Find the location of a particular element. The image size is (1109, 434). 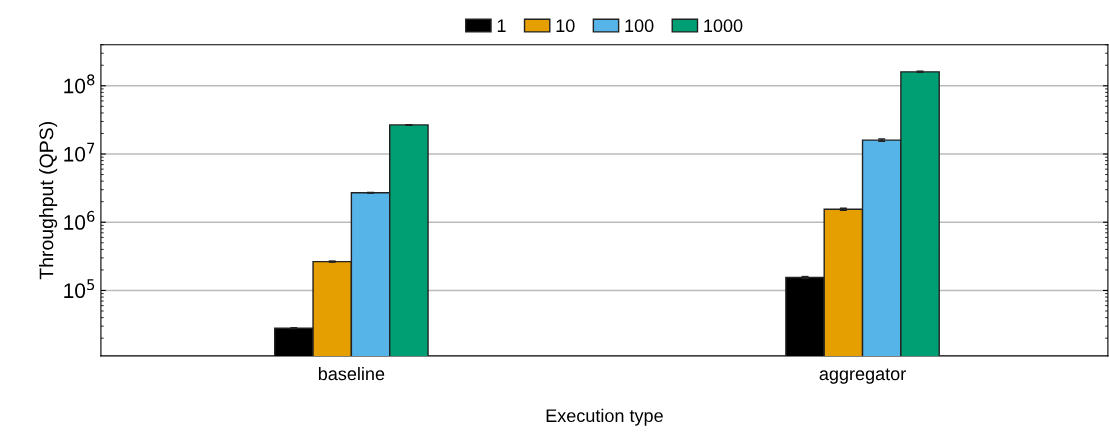

legend-label: 10 is located at coordinates (565, 26).